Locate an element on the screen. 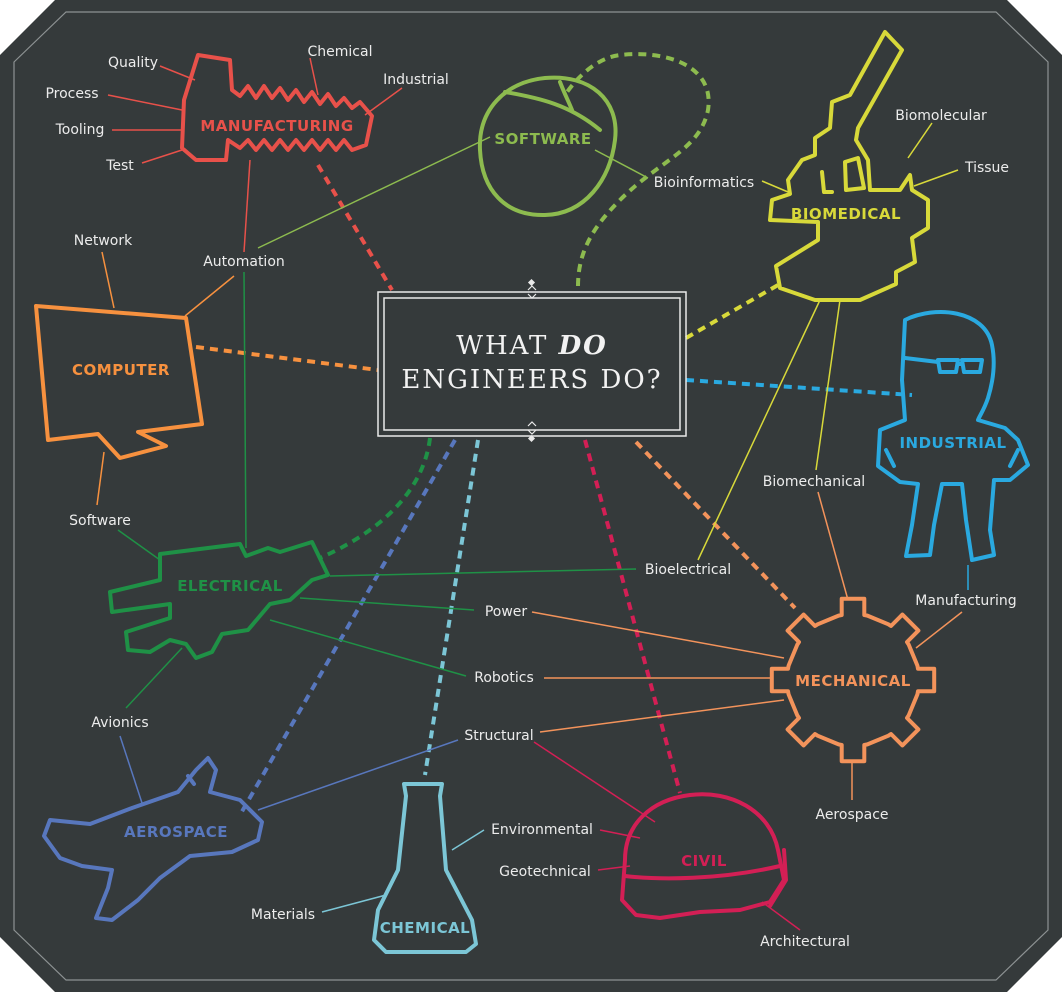  flask-icon is located at coordinates (425, 868).